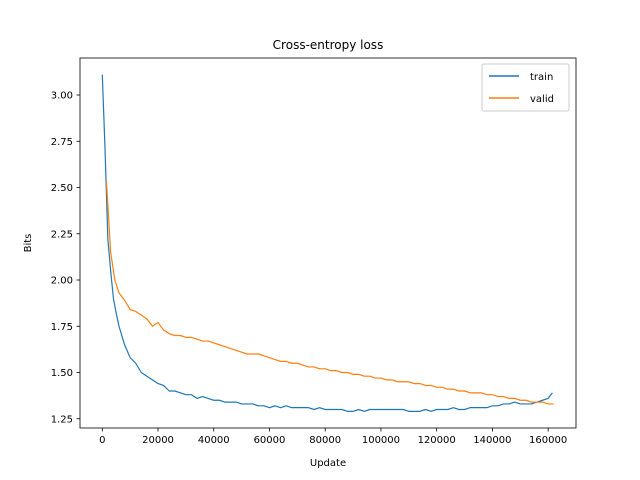 The image size is (640, 480). Describe the element at coordinates (542, 99) in the screenshot. I see `legend-label-valid: valid` at that location.